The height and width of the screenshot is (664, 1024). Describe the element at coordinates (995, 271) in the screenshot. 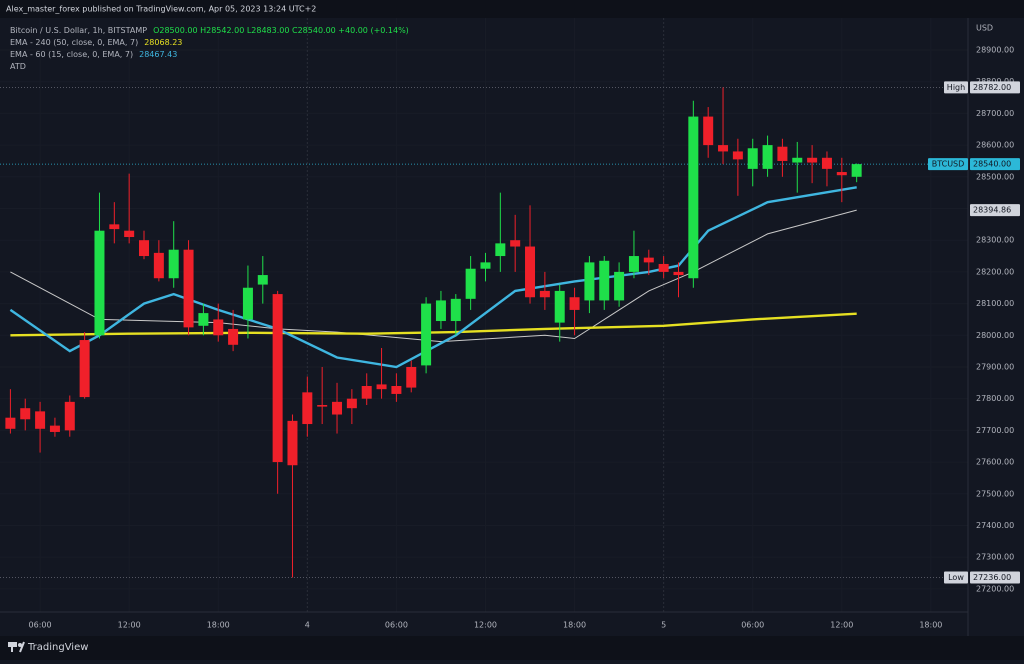

I see `y-tick-label: 28200.00` at that location.